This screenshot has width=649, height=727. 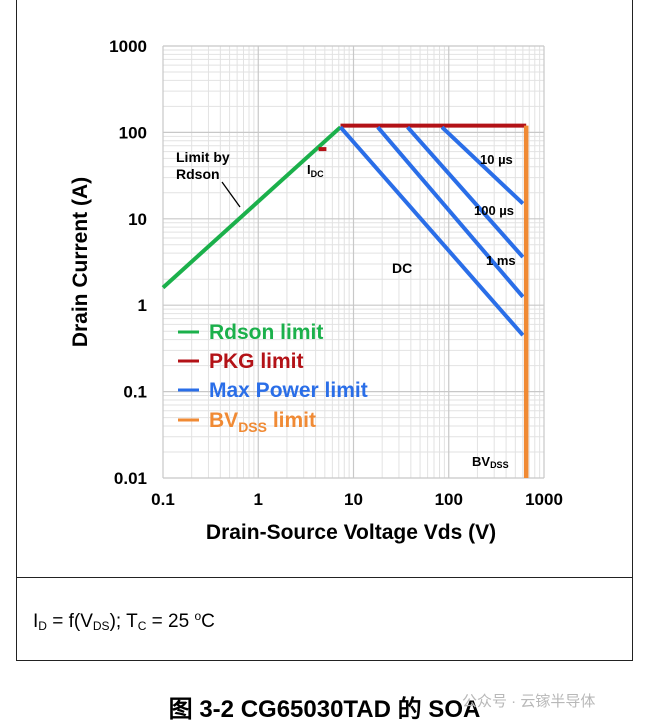 What do you see at coordinates (529, 701) in the screenshot?
I see `watermark: 公众号 · 云镓半导体` at bounding box center [529, 701].